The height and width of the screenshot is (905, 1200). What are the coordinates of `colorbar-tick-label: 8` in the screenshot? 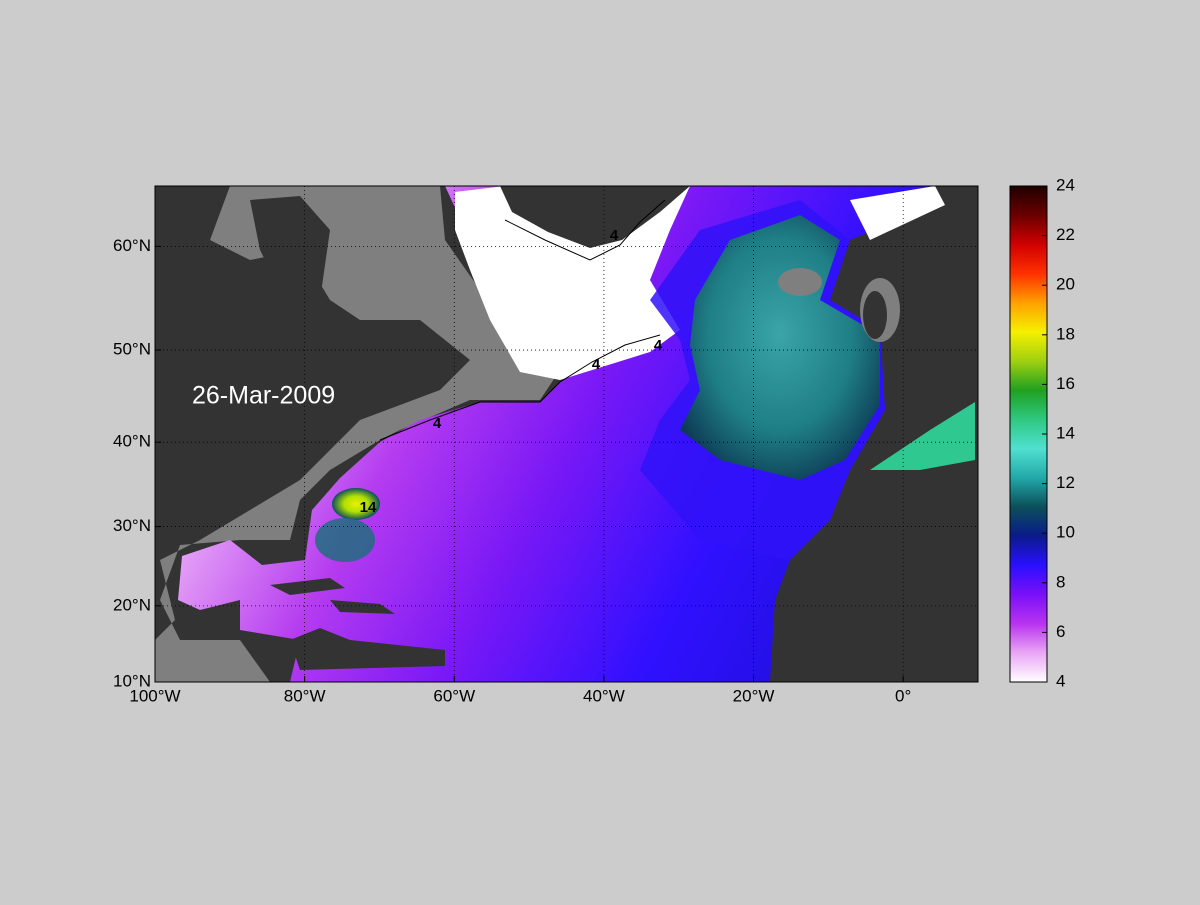 It's located at (1060, 581).